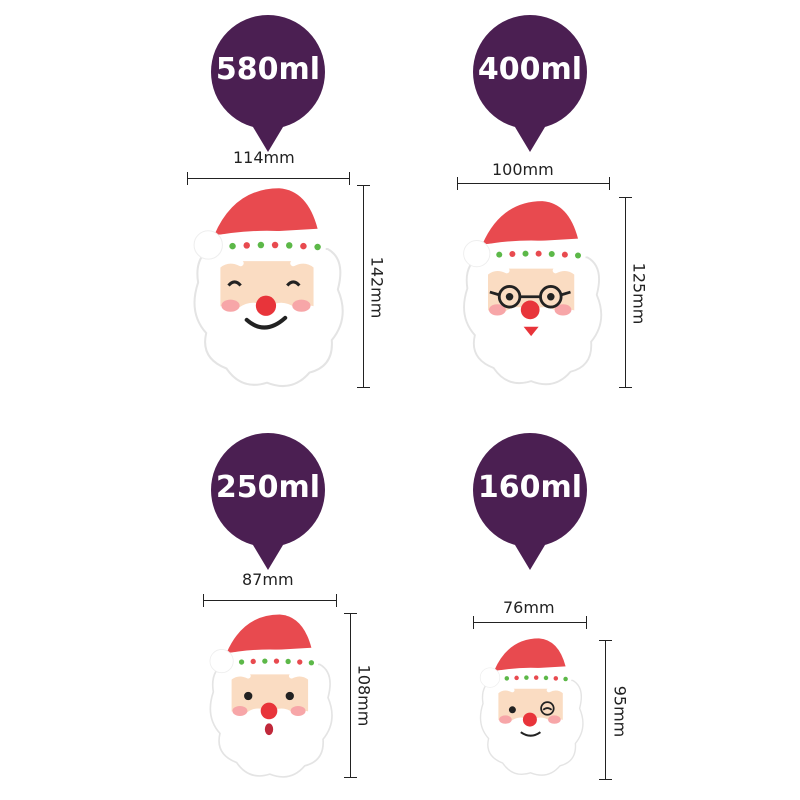 Image resolution: width=800 pixels, height=800 pixels. Describe the element at coordinates (529, 607) in the screenshot. I see `width-label: 76mm` at that location.